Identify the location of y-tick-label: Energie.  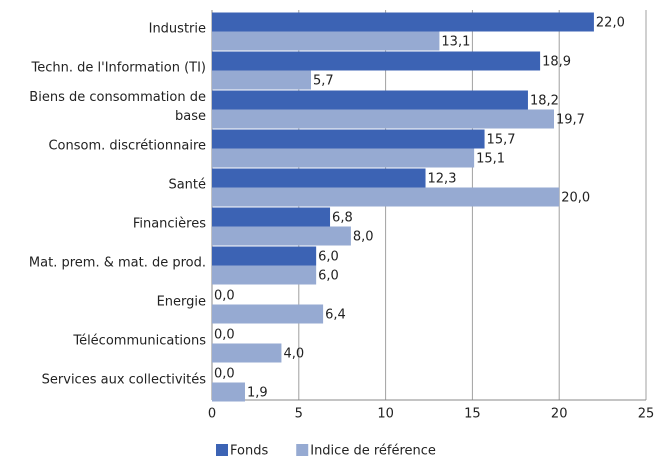
(181, 302).